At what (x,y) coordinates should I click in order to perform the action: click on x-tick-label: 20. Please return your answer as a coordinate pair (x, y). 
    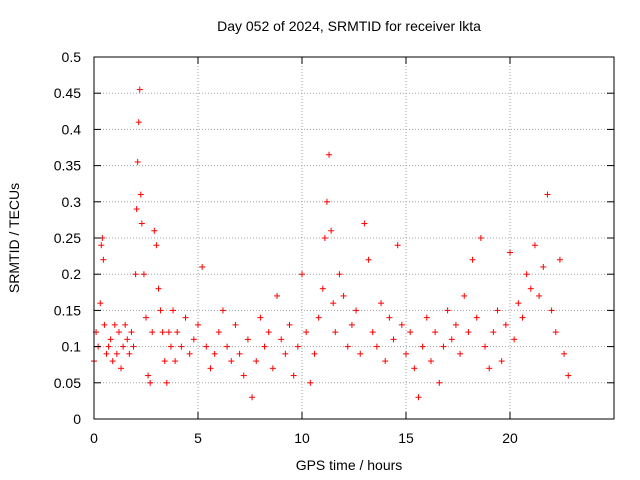
    Looking at the image, I should click on (510, 438).